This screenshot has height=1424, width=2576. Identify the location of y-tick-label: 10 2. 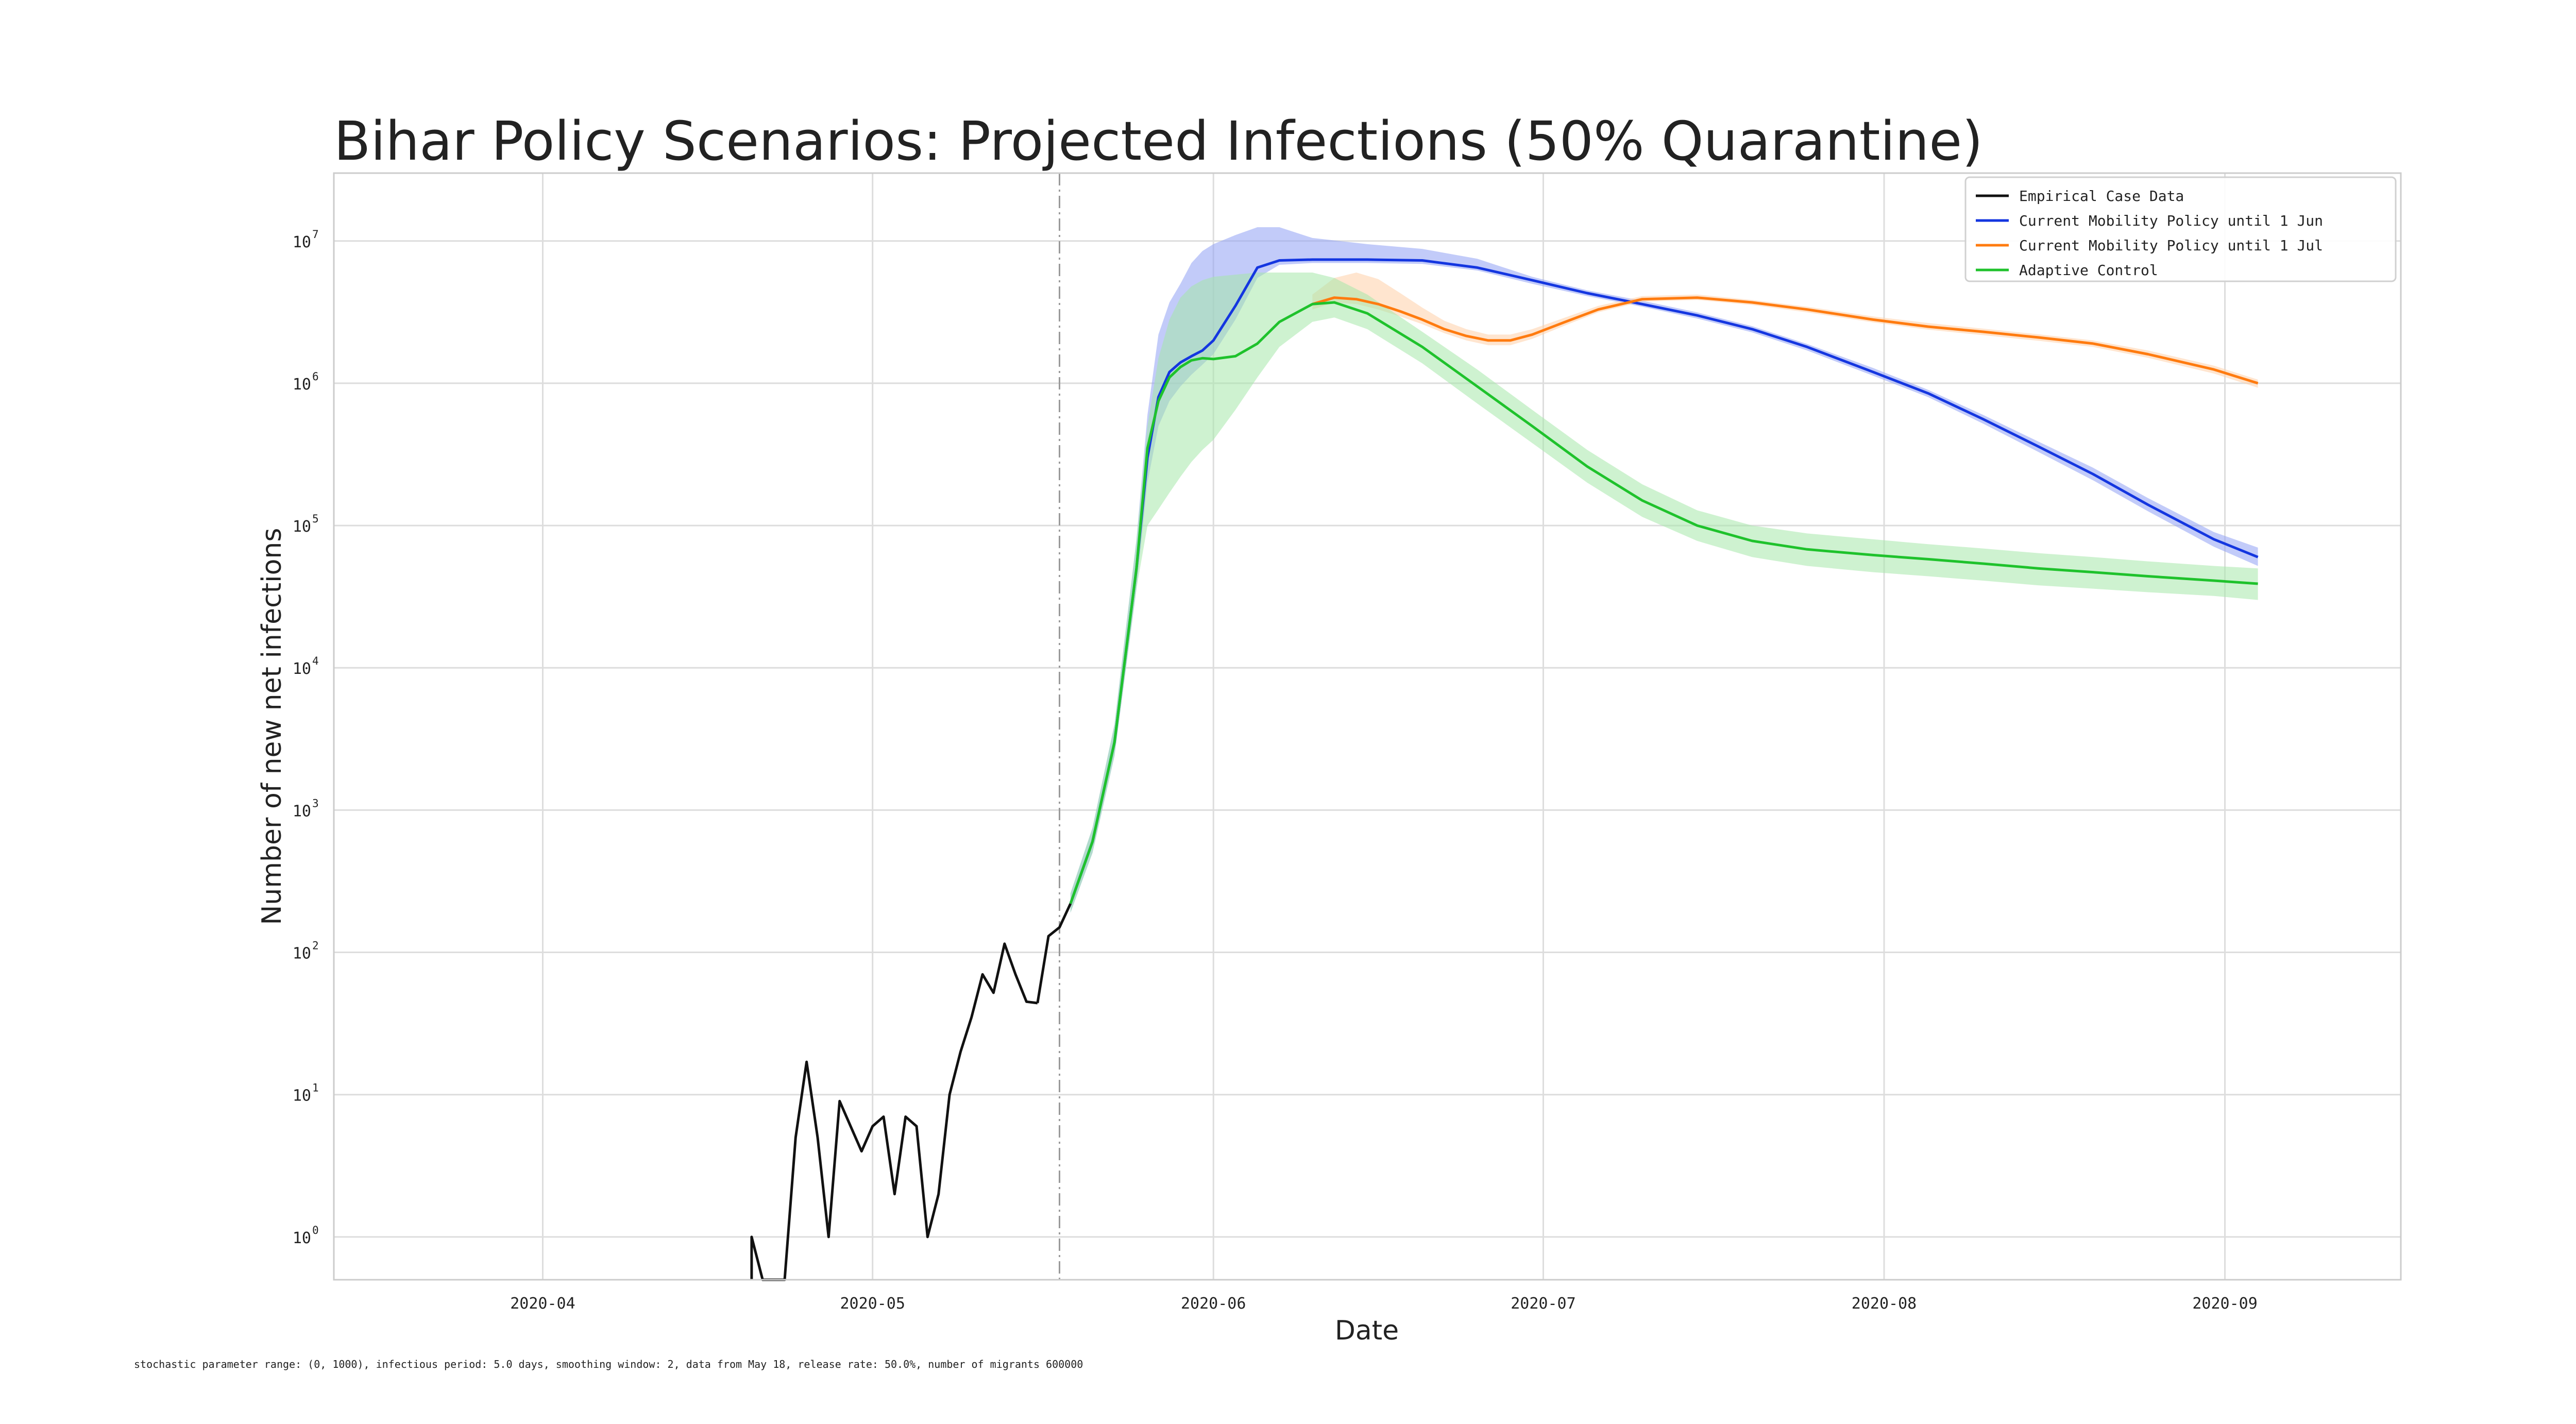
(306, 952).